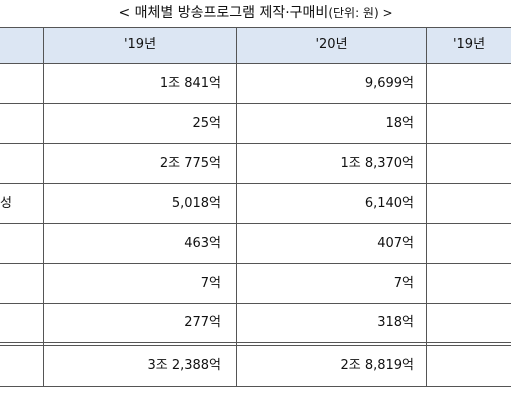 This screenshot has width=511, height=400. I want to click on cell-2020: 18억, so click(399, 123).